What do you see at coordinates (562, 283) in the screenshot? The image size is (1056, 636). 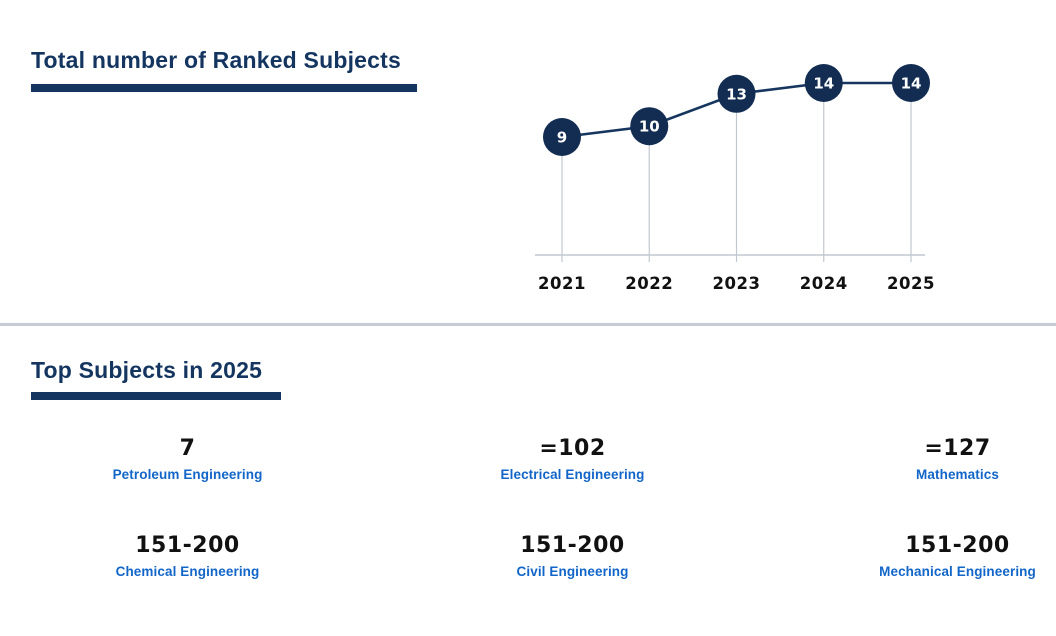 I see `chart-year-label: 2021` at bounding box center [562, 283].